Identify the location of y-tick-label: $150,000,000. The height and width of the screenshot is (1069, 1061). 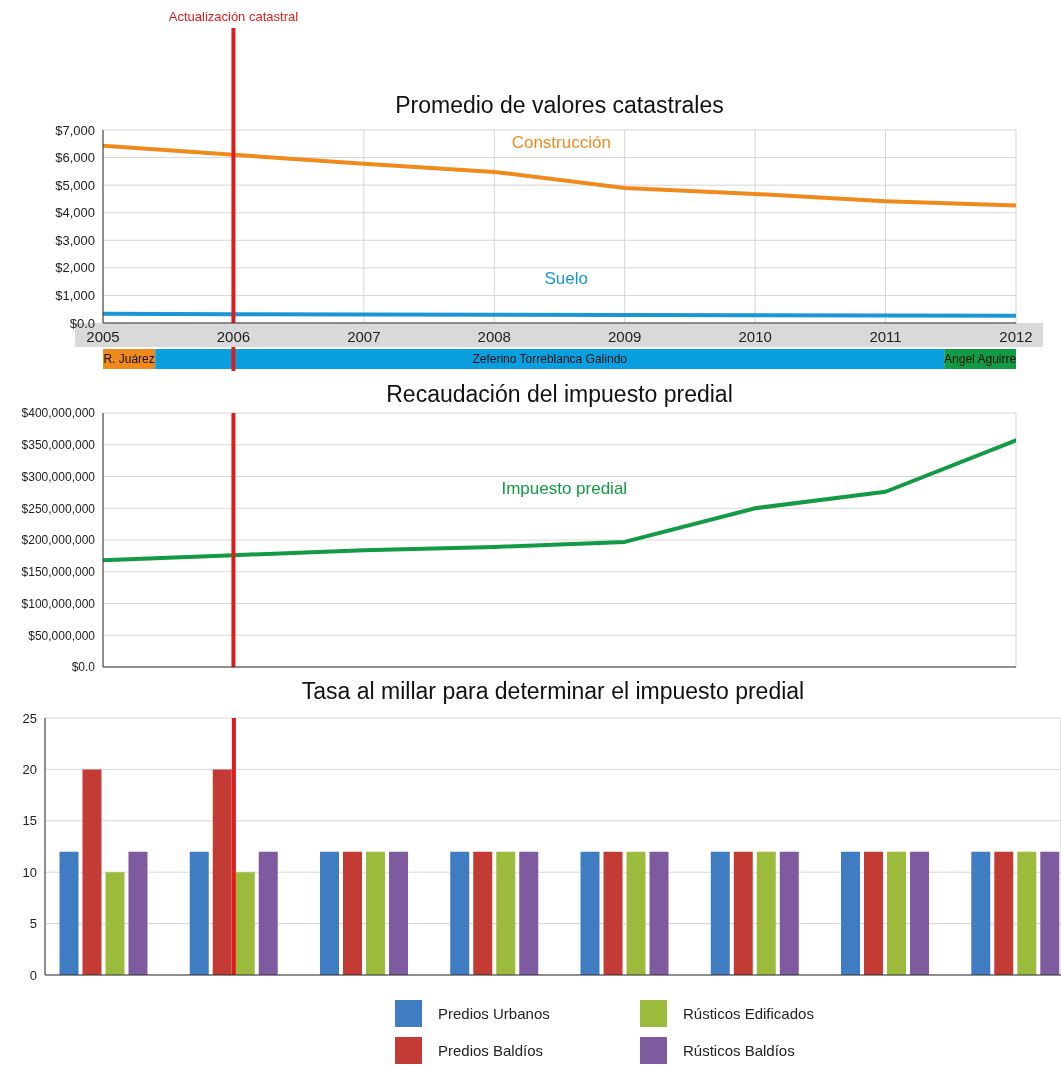
(58, 572).